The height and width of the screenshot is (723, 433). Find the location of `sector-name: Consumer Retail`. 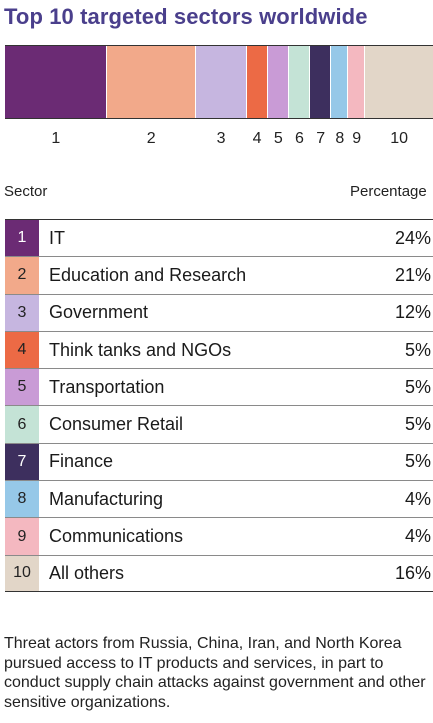

sector-name: Consumer Retail is located at coordinates (116, 424).